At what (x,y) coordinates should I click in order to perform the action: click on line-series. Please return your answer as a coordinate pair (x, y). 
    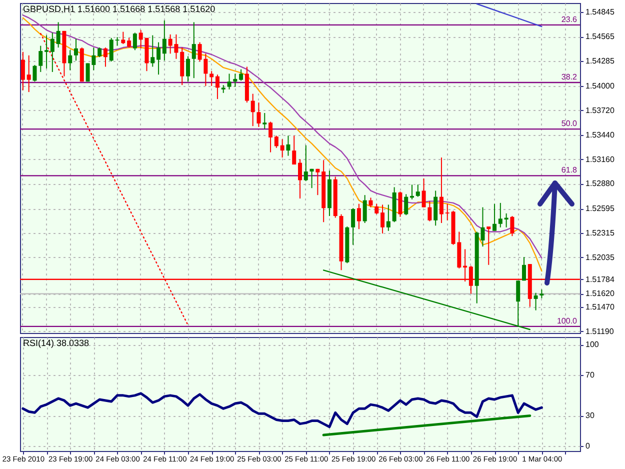
    Looking at the image, I should click on (282, 410).